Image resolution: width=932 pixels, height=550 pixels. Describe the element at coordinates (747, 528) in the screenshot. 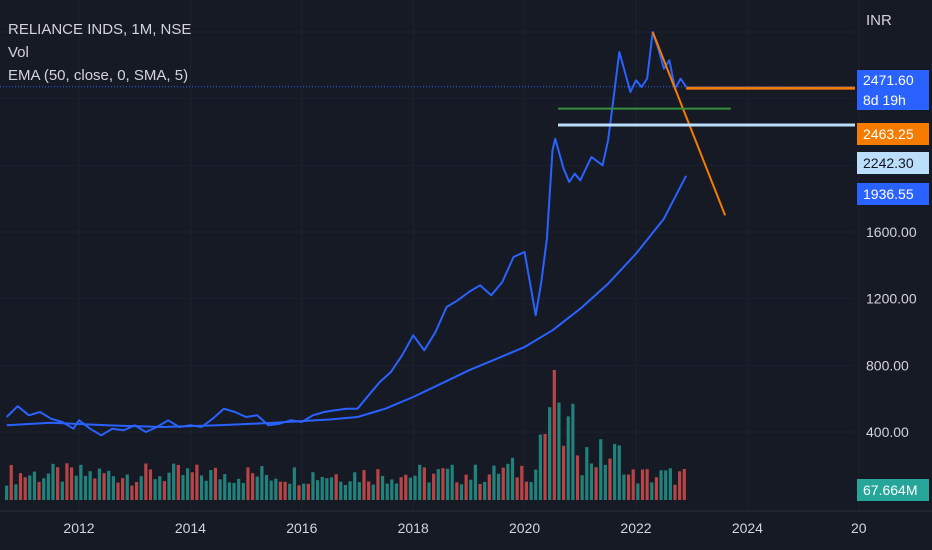

I see `x-tick-label: 2024` at that location.